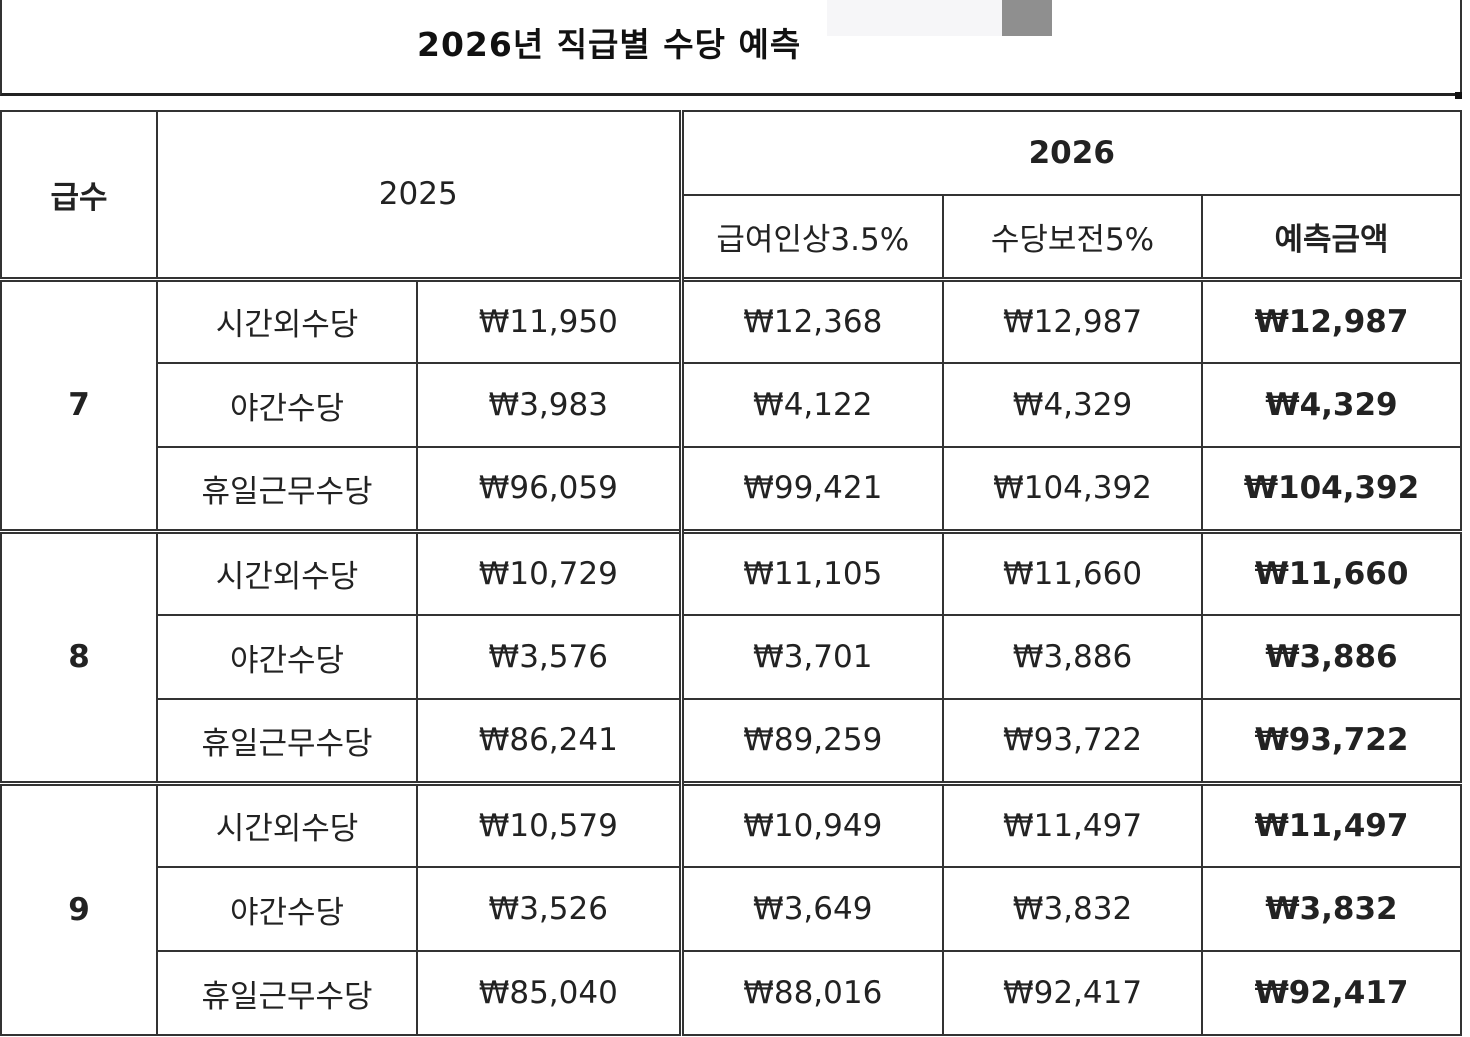 The image size is (1470, 1037). Describe the element at coordinates (79, 404) in the screenshot. I see `grade-cell: 7` at that location.